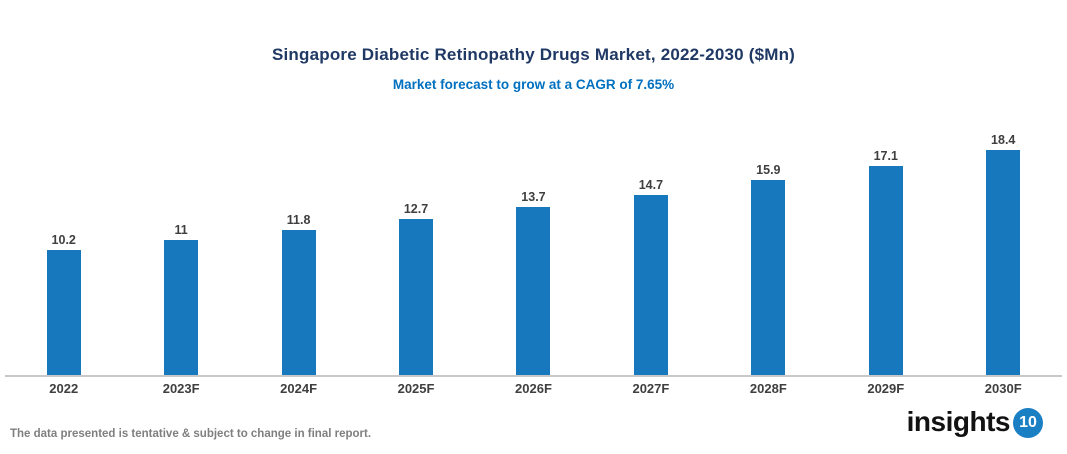  I want to click on x-axis-label: 2026F, so click(533, 388).